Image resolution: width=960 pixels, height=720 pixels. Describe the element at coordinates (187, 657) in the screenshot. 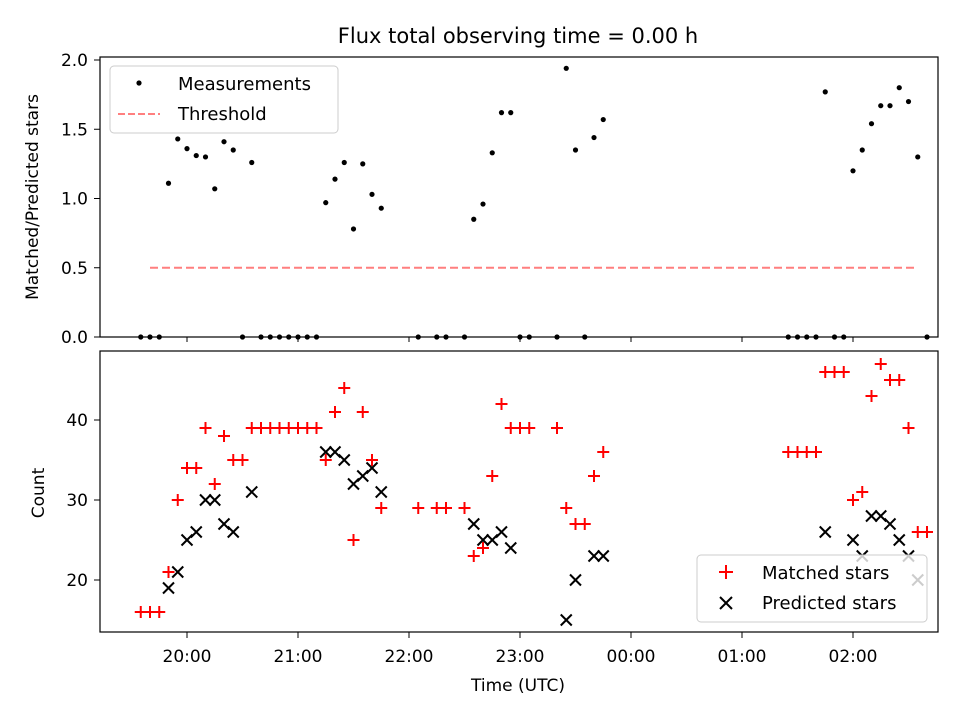

I see `count-x-tick-label: 20:00` at that location.